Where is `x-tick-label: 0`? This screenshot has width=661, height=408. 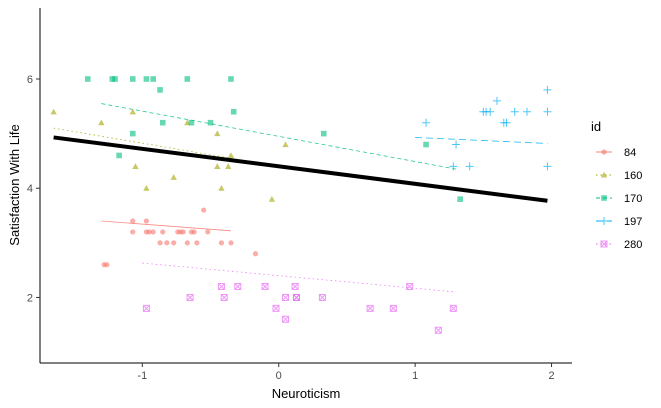
x-tick-label: 0 is located at coordinates (279, 376).